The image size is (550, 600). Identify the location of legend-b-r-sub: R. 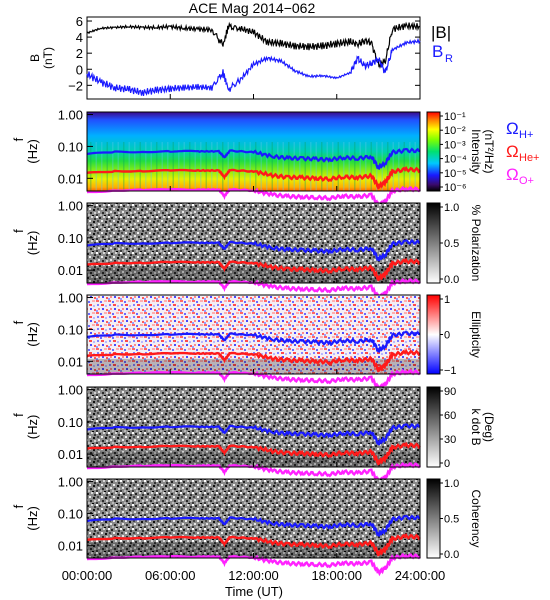
(449, 59).